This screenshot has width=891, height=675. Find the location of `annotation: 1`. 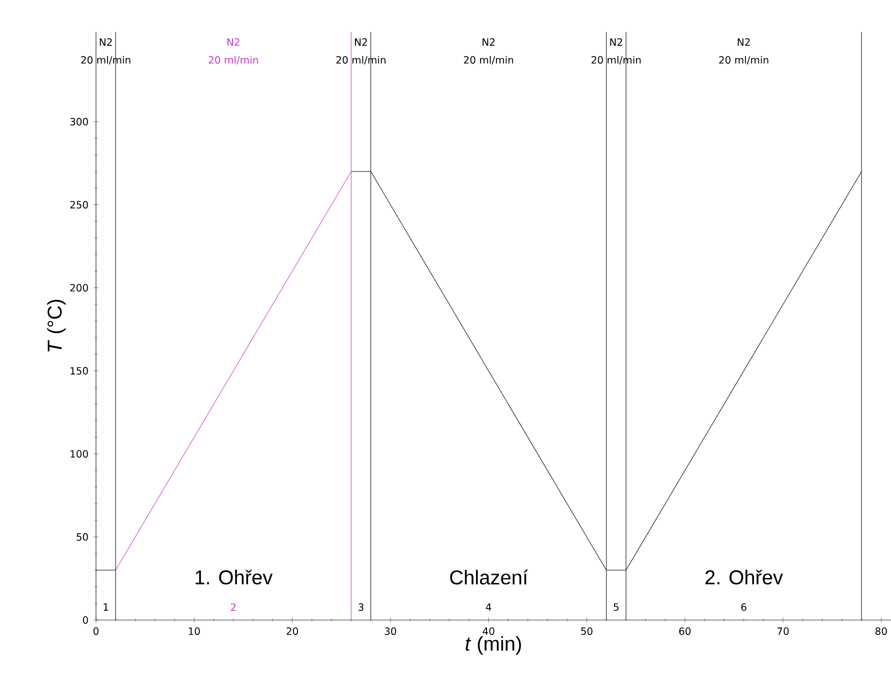

annotation: 1 is located at coordinates (106, 607).